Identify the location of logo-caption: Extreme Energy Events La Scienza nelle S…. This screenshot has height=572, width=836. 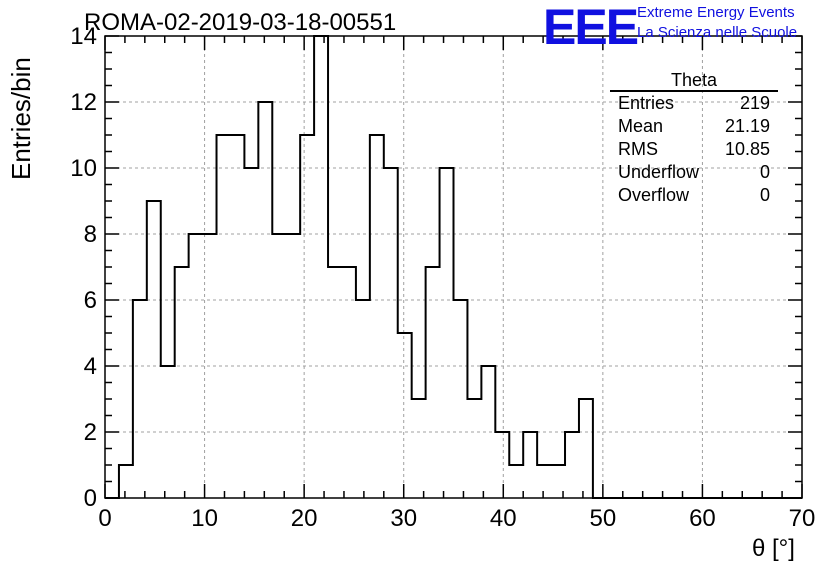
(717, 23).